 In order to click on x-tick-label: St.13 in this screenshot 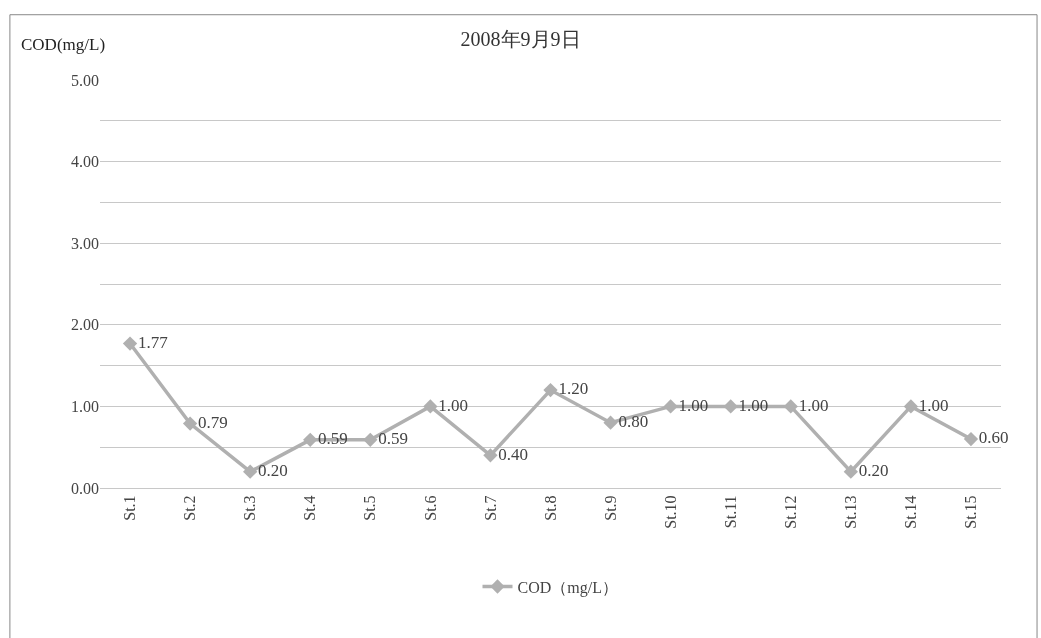, I will do `click(851, 512)`.